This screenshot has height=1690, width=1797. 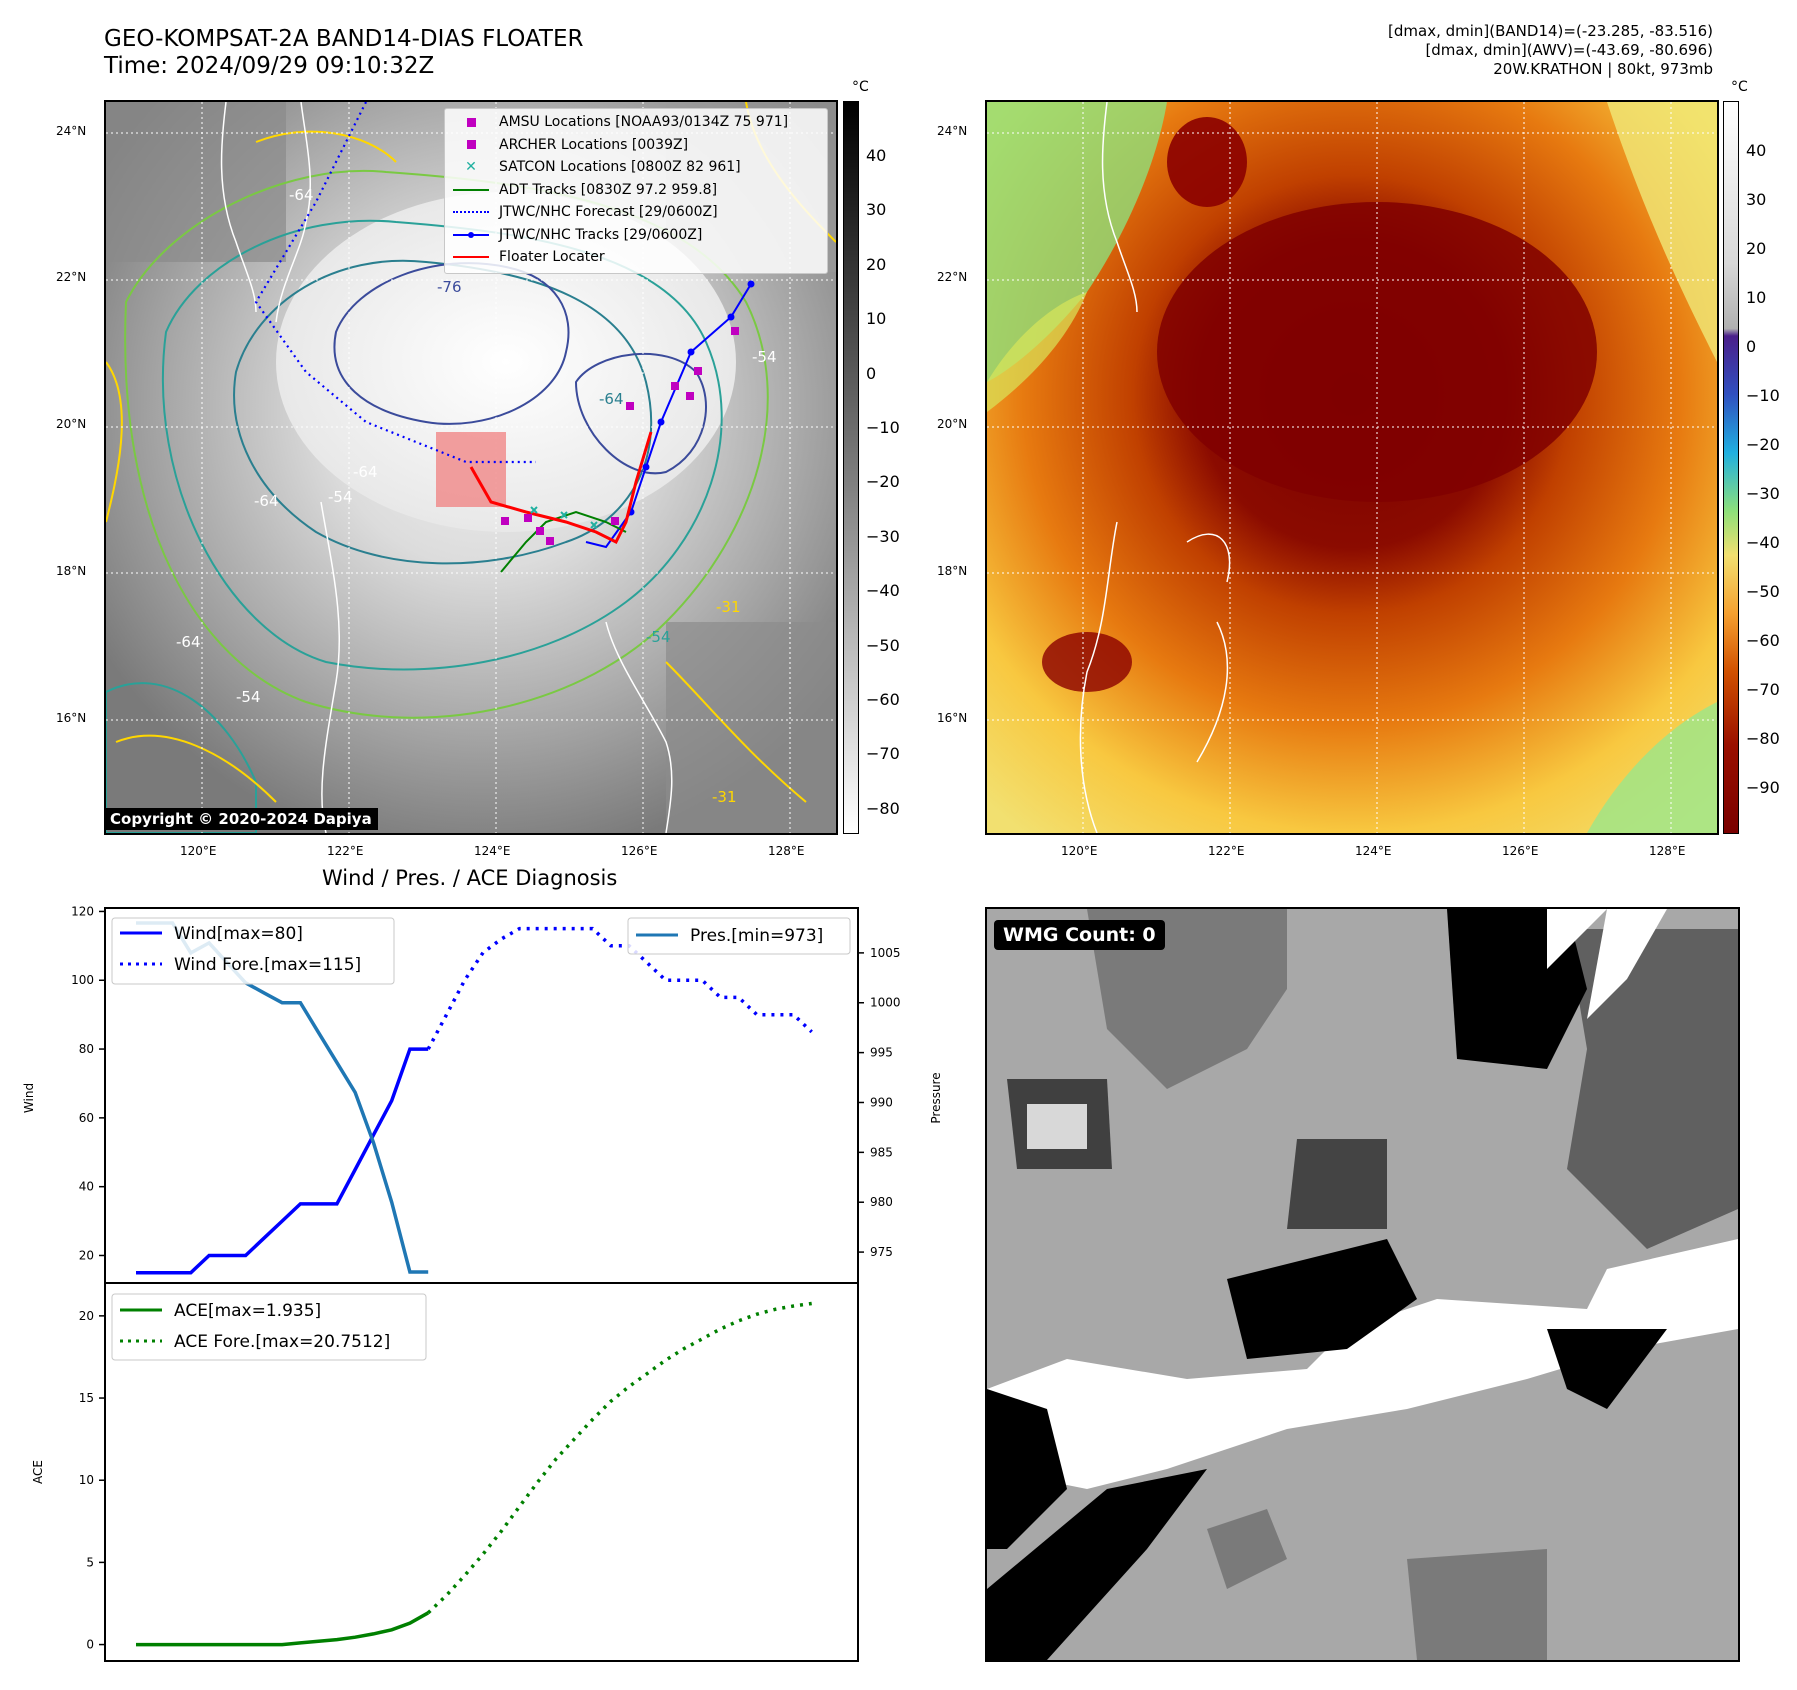 What do you see at coordinates (1756, 150) in the screenshot?
I see `colorbar-tick: 40` at bounding box center [1756, 150].